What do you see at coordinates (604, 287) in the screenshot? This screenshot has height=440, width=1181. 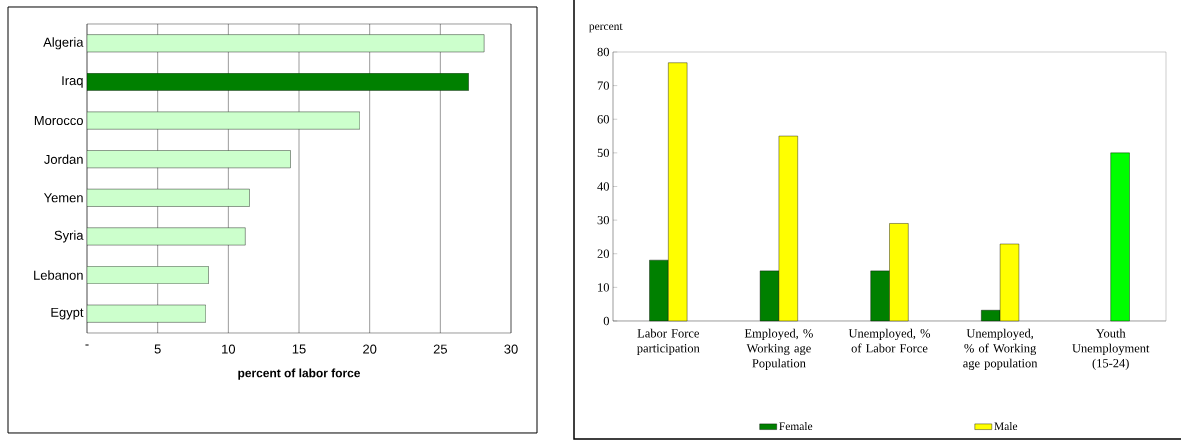 I see `y-tick-label: 10` at bounding box center [604, 287].